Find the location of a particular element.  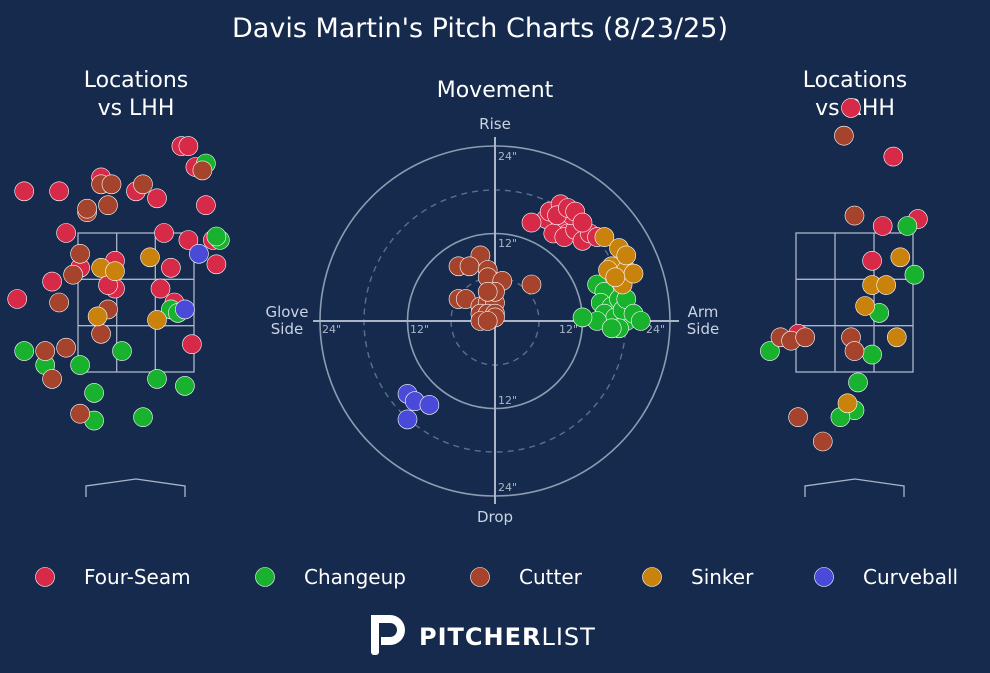

rhh-title-line-1: Locations is located at coordinates (855, 80).